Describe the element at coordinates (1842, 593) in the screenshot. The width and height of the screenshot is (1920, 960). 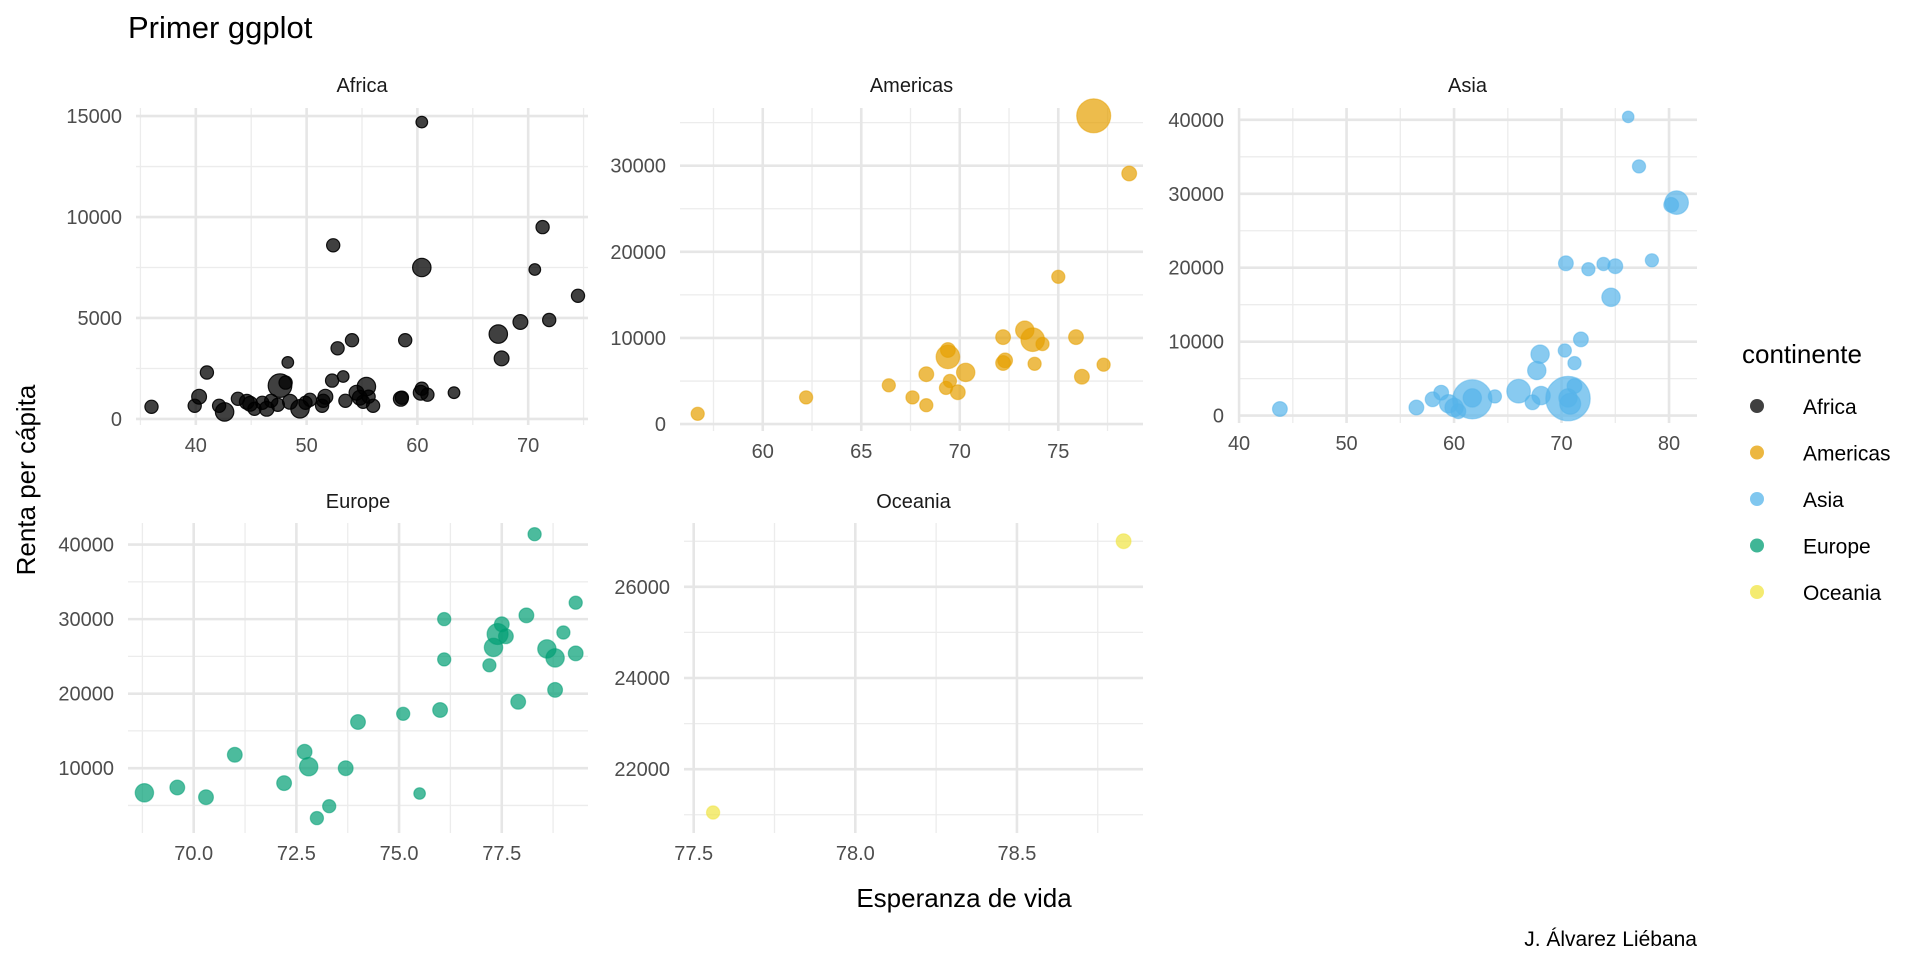
I see `legend-label: Oceania` at that location.